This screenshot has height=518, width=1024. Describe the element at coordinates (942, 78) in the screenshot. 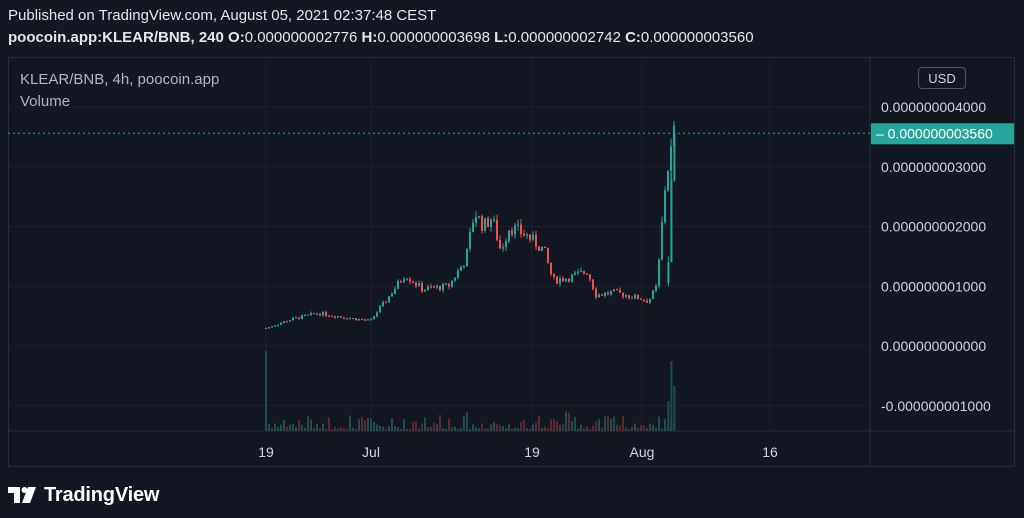

I see `currency-button: USD` at that location.